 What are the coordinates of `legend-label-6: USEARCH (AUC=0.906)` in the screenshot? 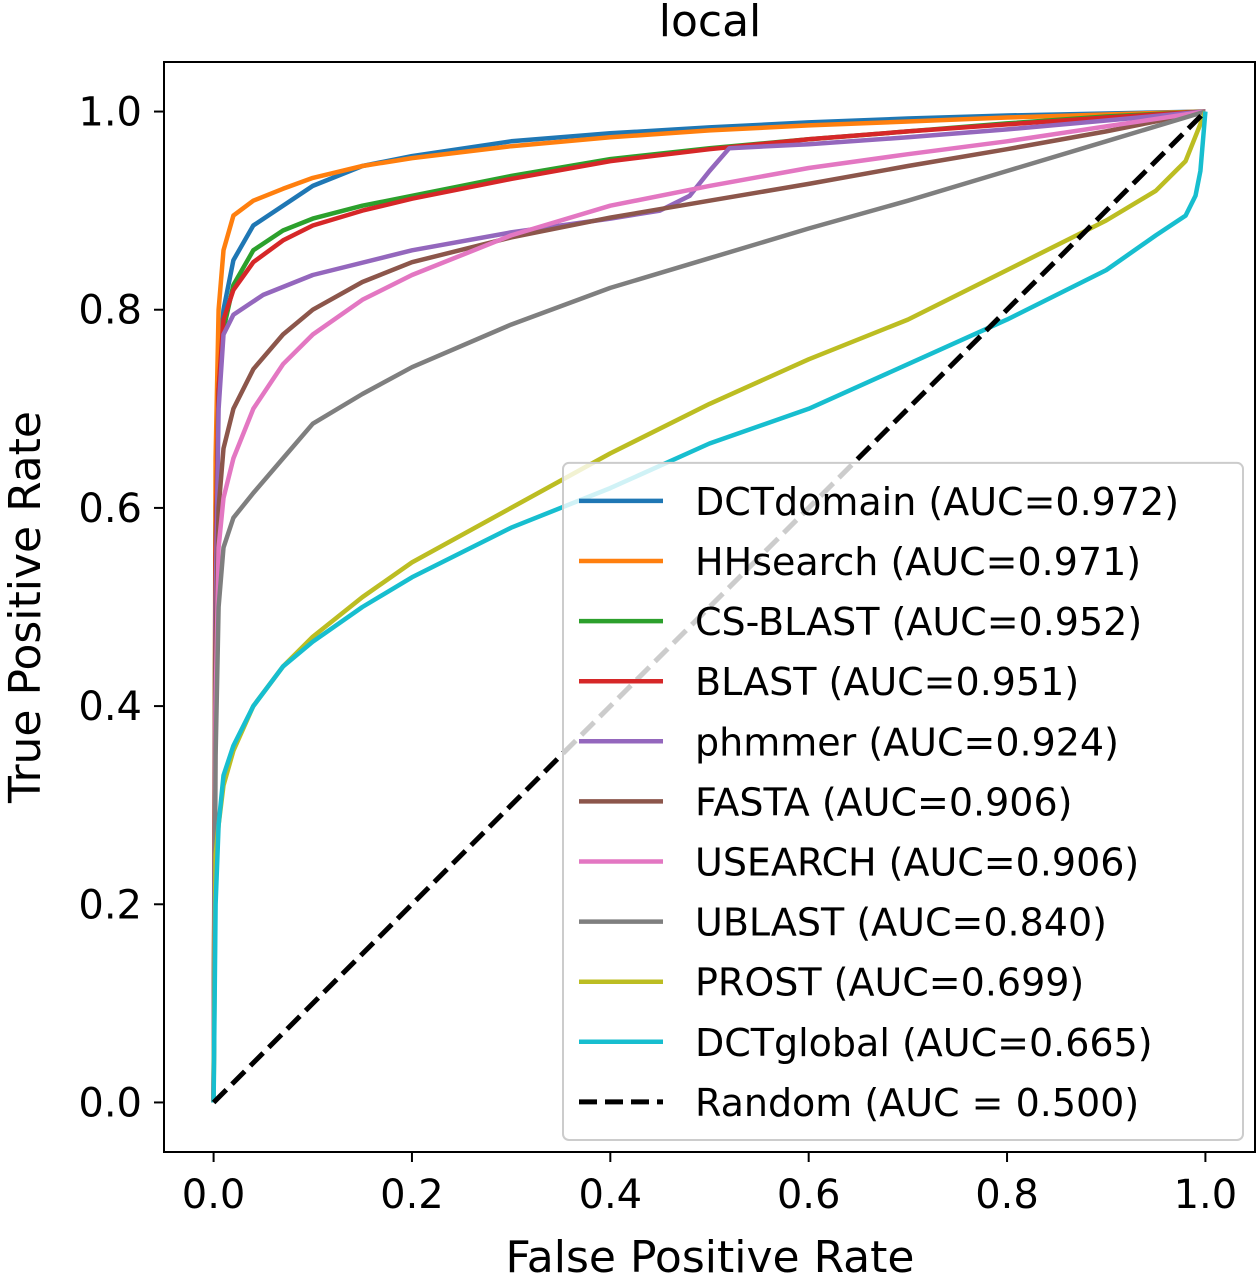 It's located at (917, 863).